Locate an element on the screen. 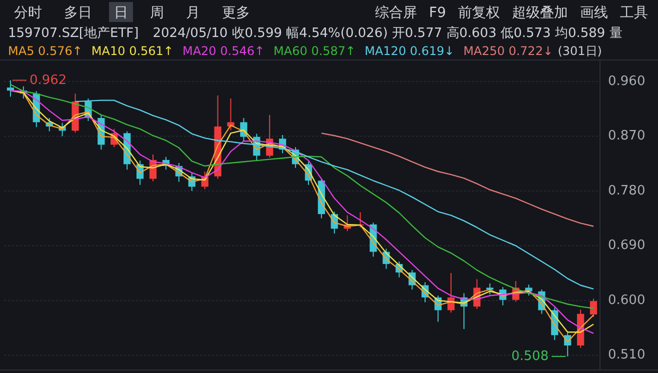 The height and width of the screenshot is (373, 658). text: 工具 is located at coordinates (634, 13).